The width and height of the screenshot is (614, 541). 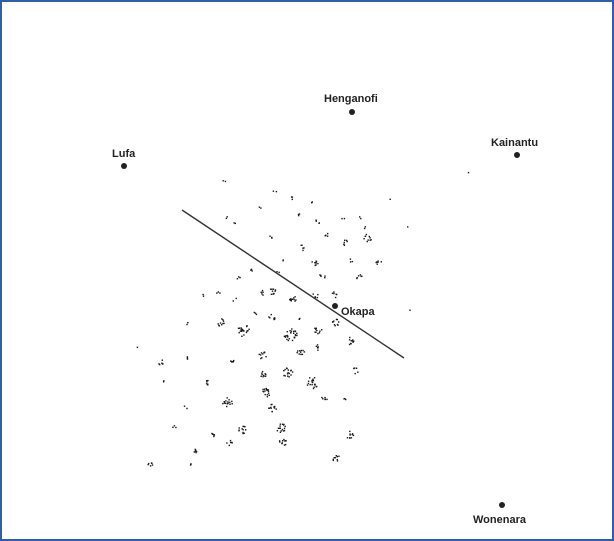 What do you see at coordinates (124, 154) in the screenshot?
I see `town-label: Lufa` at bounding box center [124, 154].